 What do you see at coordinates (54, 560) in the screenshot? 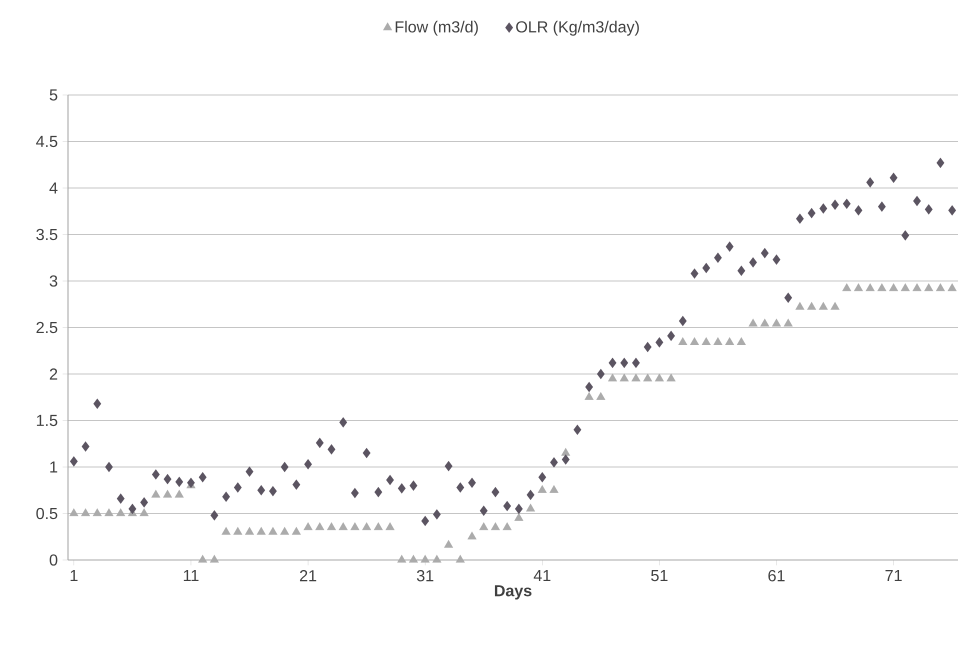
I see `y-tick-label: 0` at bounding box center [54, 560].